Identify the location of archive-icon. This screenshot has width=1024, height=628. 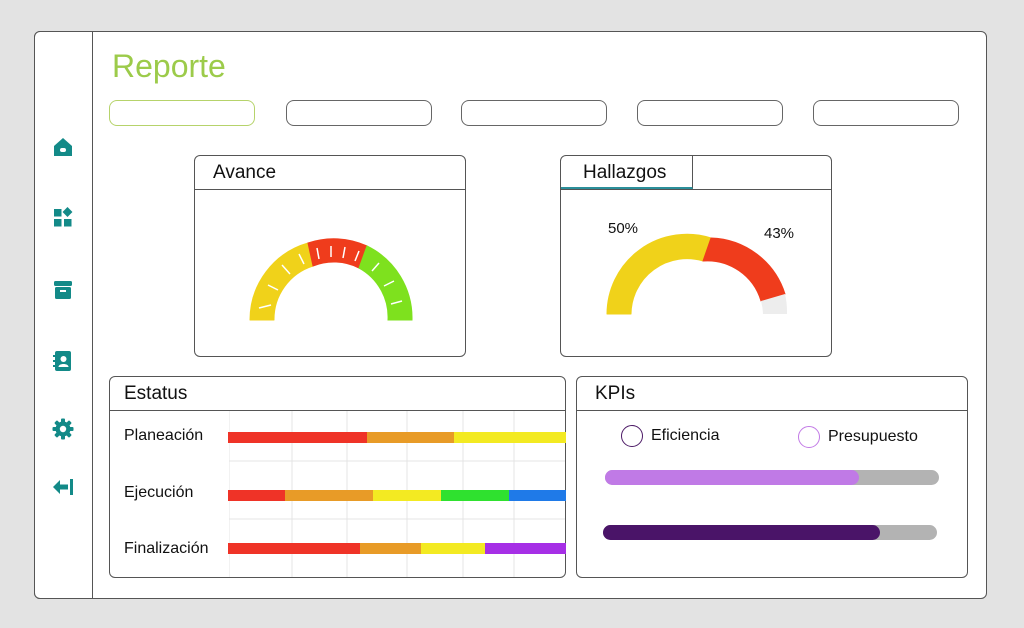
(63, 290).